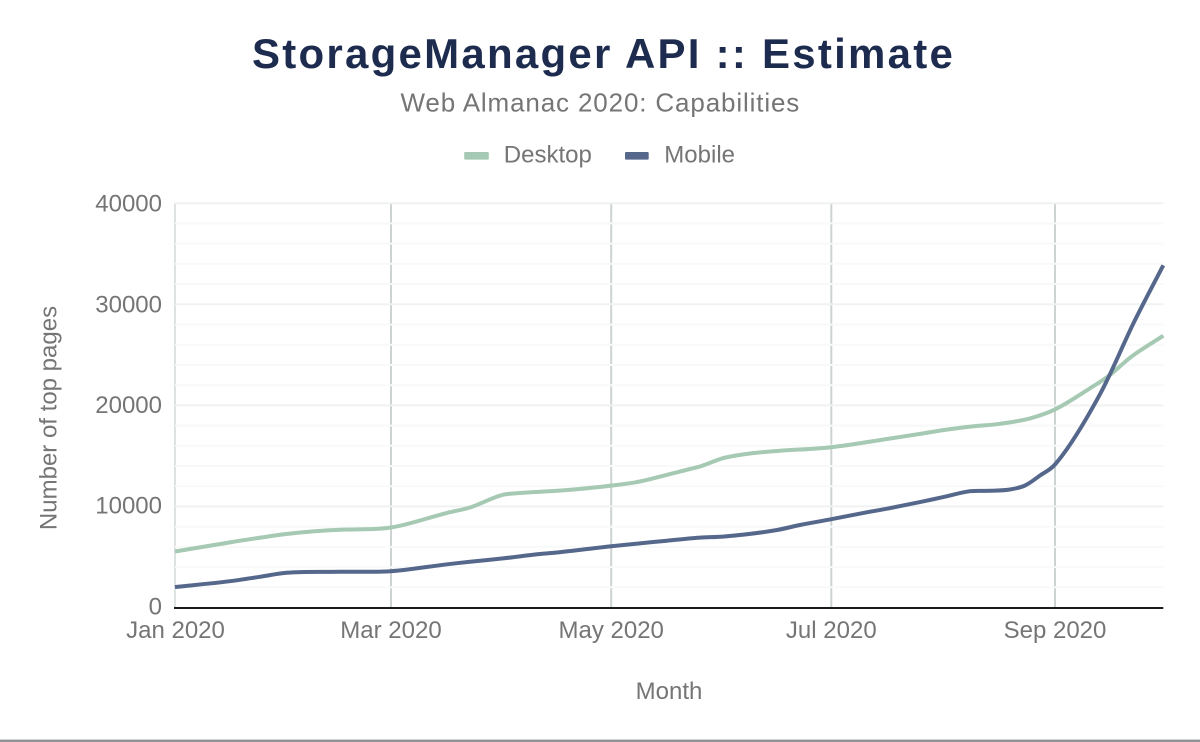 This screenshot has height=742, width=1200. I want to click on svg-text: Sep 2020, so click(1055, 630).